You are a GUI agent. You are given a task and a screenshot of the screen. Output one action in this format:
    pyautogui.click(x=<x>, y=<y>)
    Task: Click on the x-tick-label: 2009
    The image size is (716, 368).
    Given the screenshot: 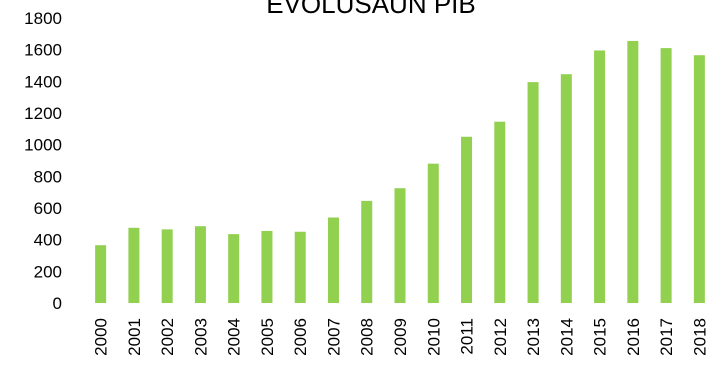 What is the action you would take?
    pyautogui.click(x=400, y=337)
    